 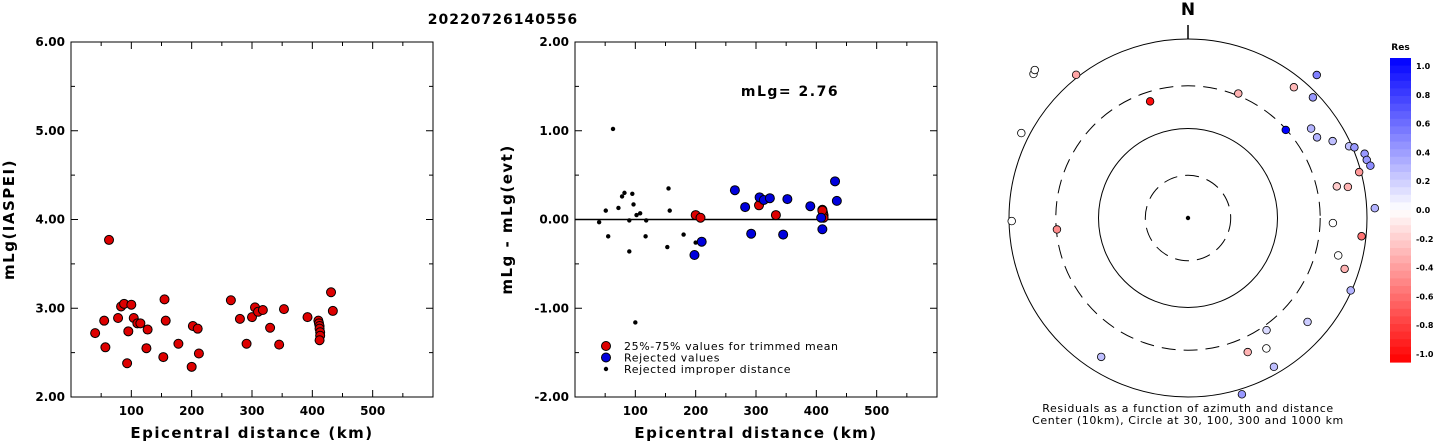 What do you see at coordinates (1423, 152) in the screenshot?
I see `colorbar-tick-label: 0.4` at bounding box center [1423, 152].